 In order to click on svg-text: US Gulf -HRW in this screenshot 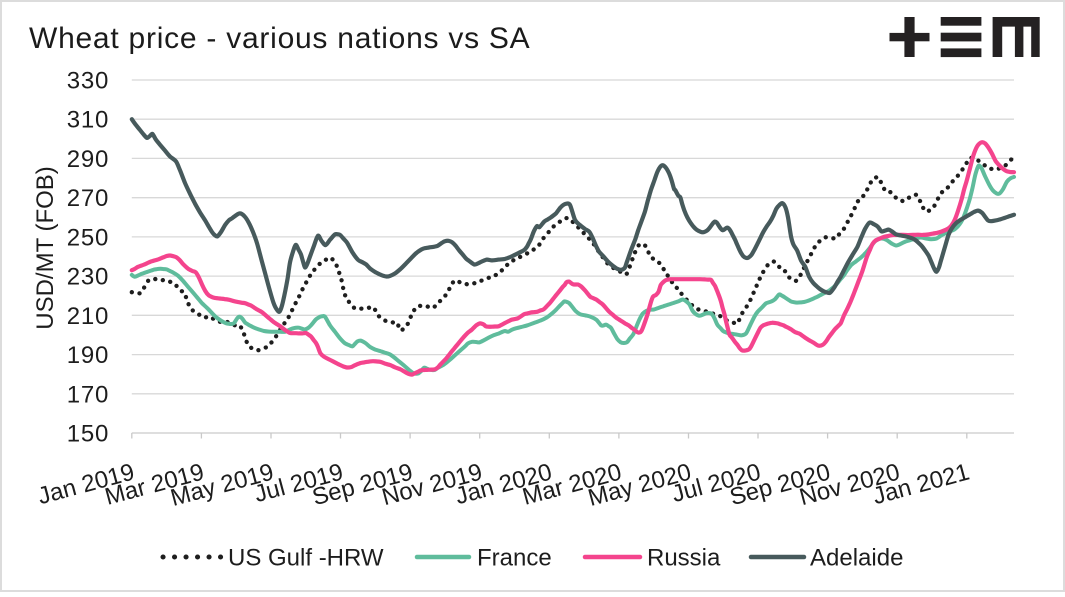, I will do `click(306, 558)`.